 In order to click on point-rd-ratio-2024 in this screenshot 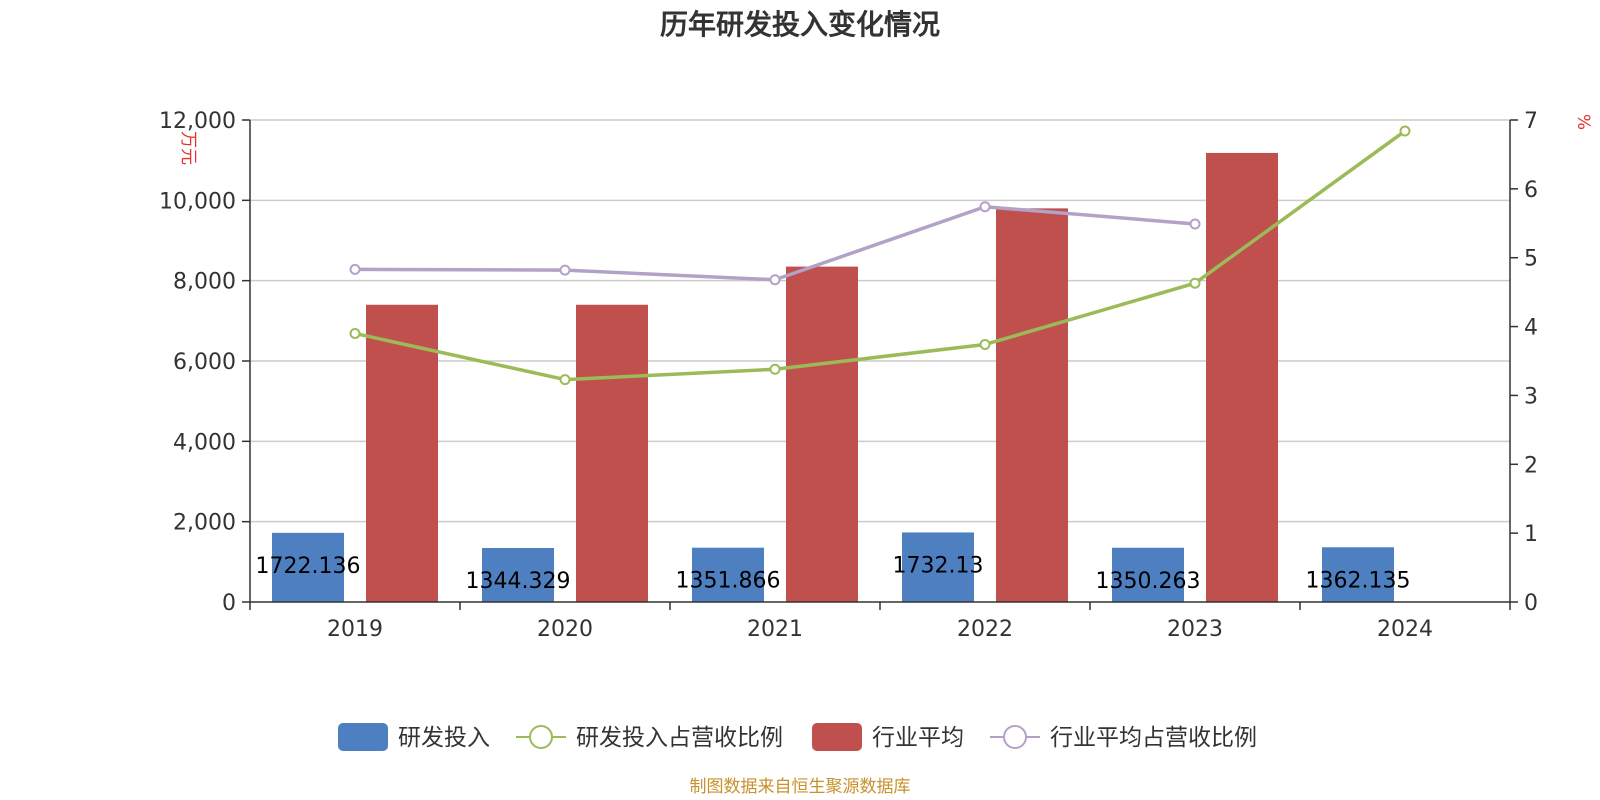, I will do `click(1405, 131)`.